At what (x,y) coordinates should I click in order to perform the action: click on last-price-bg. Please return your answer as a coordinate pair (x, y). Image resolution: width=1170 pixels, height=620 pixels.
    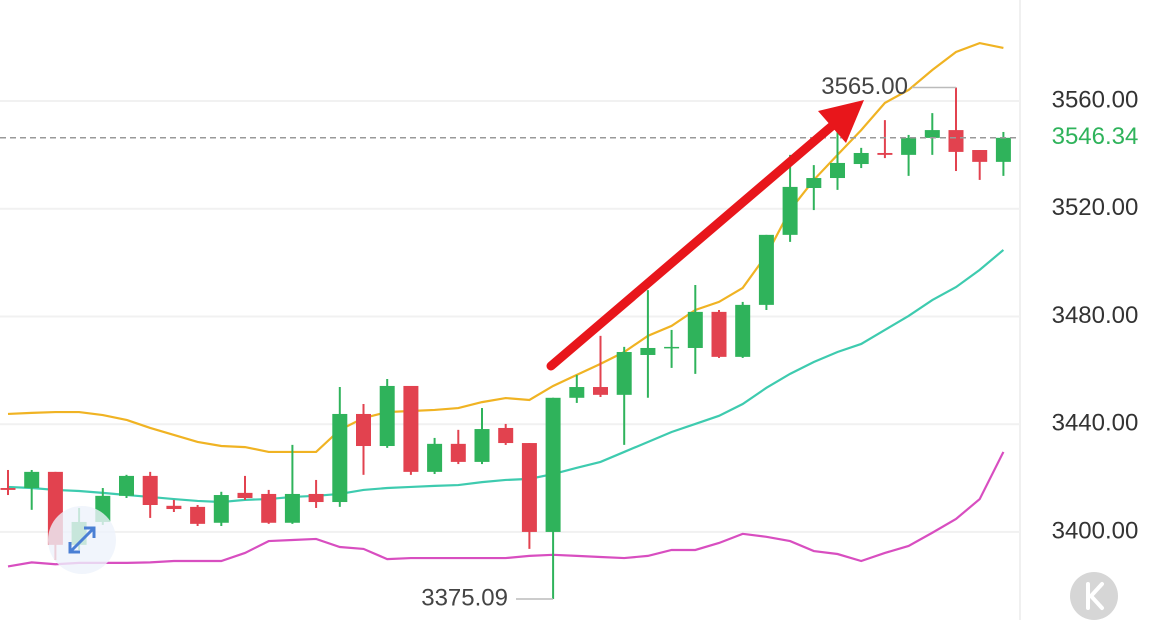
    Looking at the image, I should click on (1097, 137).